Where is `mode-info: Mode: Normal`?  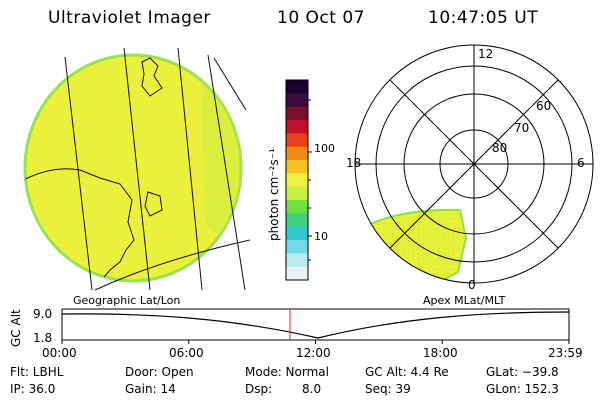
mode-info: Mode: Normal is located at coordinates (287, 372).